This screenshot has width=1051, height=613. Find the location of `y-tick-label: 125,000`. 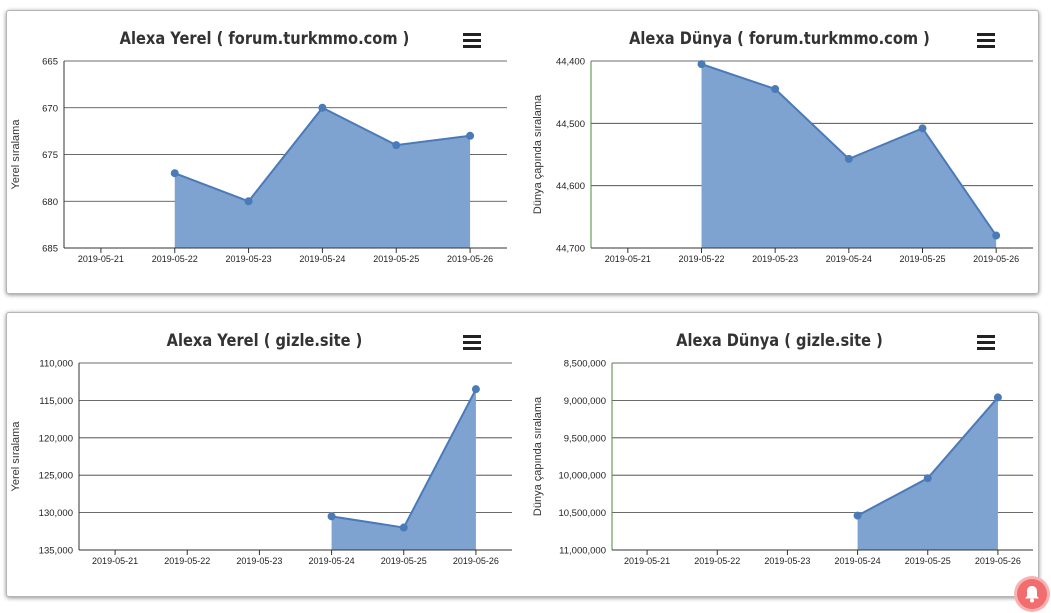

y-tick-label: 125,000 is located at coordinates (56, 476).